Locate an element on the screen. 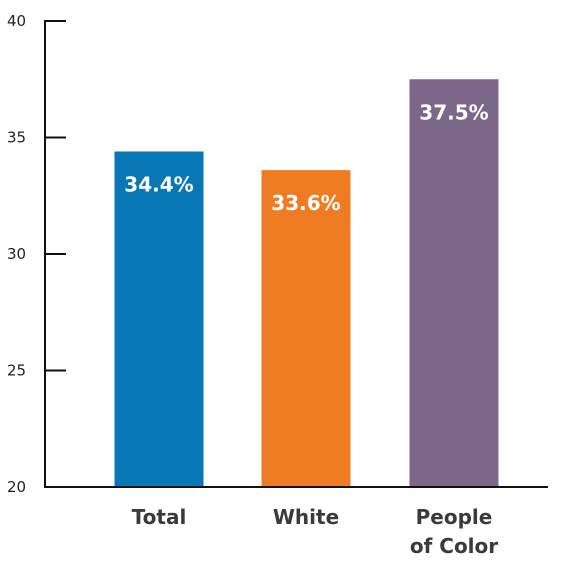 Image resolution: width=564 pixels, height=562 pixels. data-label: 34.4% is located at coordinates (158, 184).